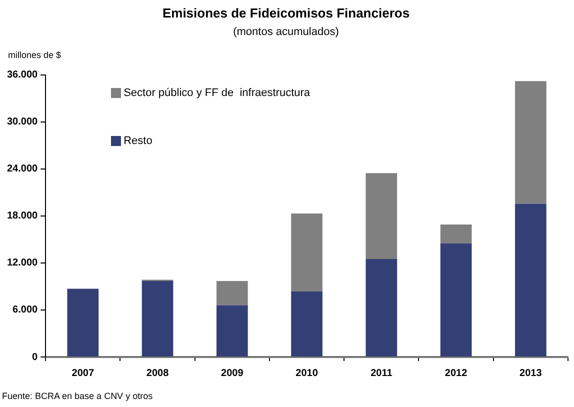  What do you see at coordinates (138, 140) in the screenshot?
I see `legend-label: Resto` at bounding box center [138, 140].